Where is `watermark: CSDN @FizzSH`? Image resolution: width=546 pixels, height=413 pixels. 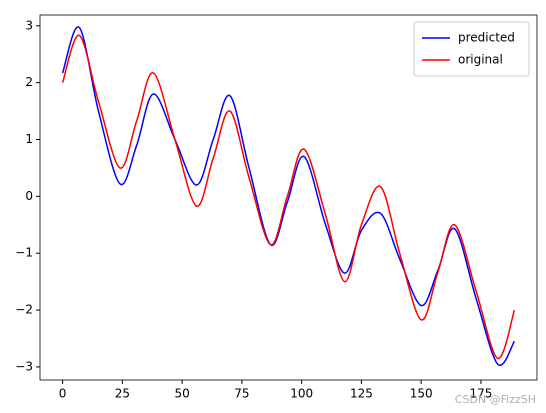 watermark: CSDN @FizzSH is located at coordinates (495, 399).